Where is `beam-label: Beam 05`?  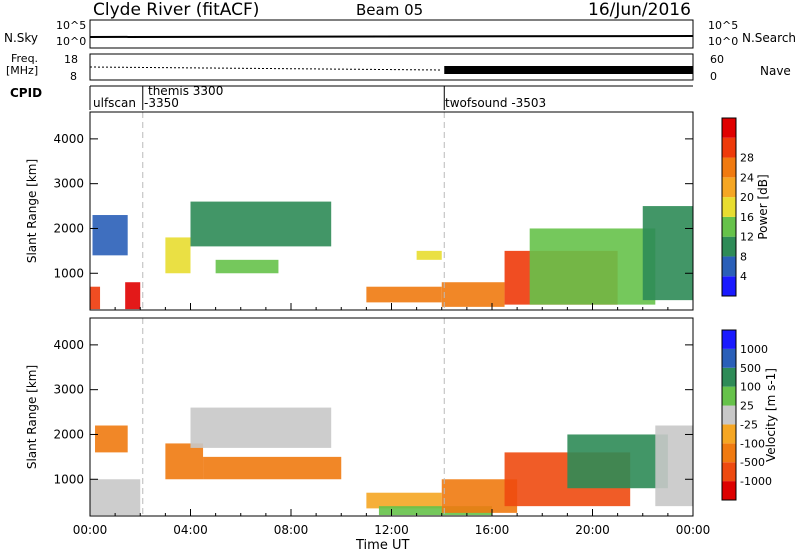
beam-label: Beam 05 is located at coordinates (390, 10).